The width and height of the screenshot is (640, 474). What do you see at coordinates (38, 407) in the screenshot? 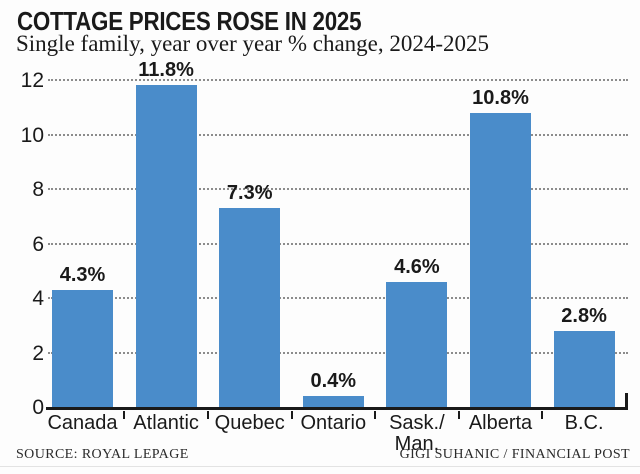
I see `y-axis-tick-label-0: 0` at bounding box center [38, 407].